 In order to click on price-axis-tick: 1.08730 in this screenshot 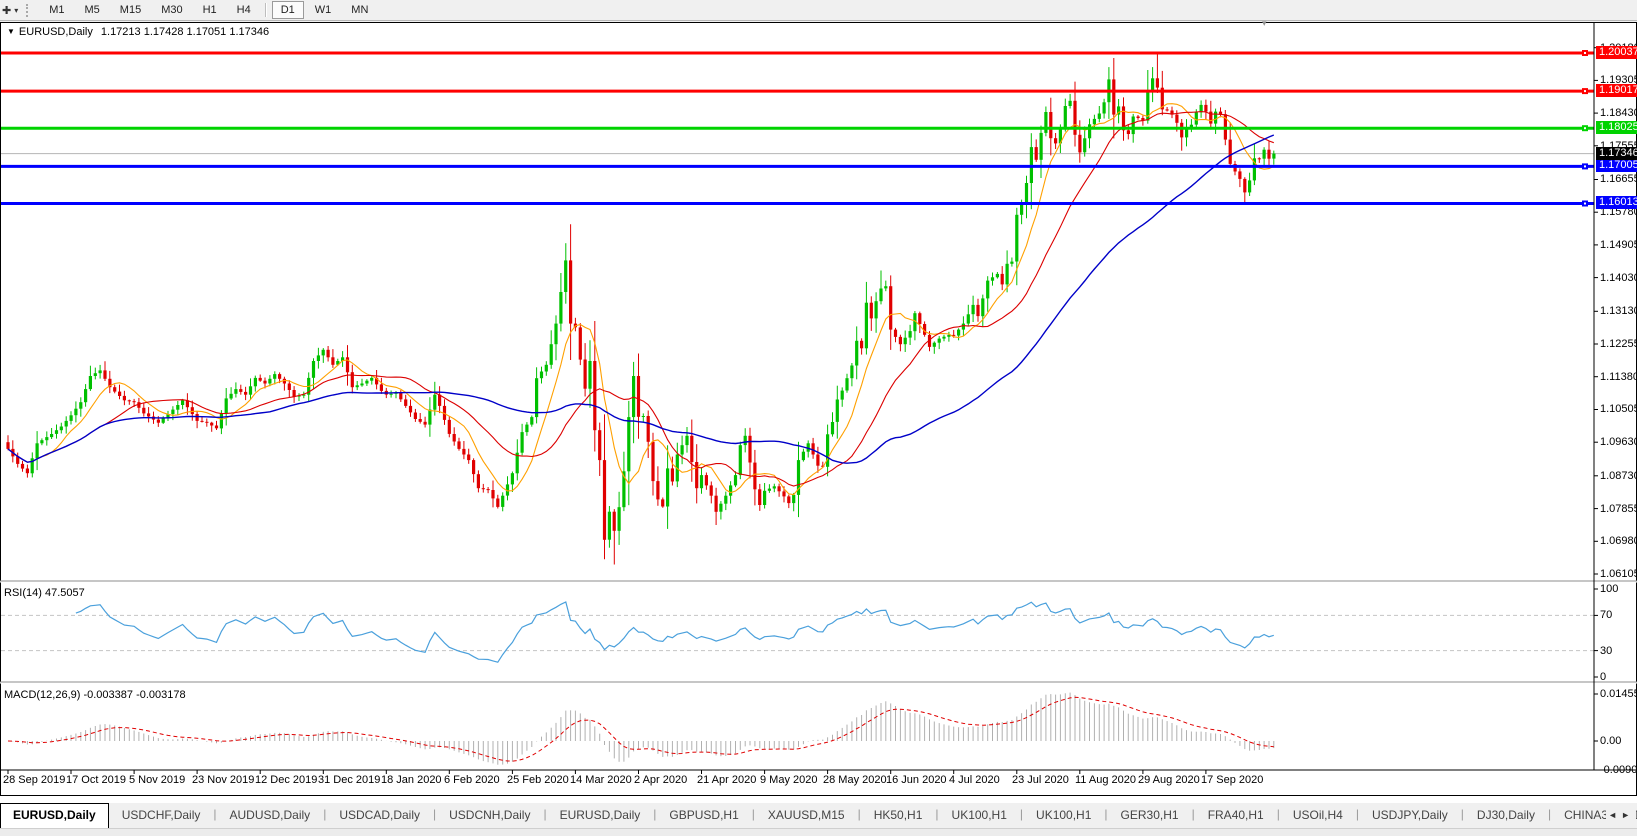, I will do `click(1618, 476)`.